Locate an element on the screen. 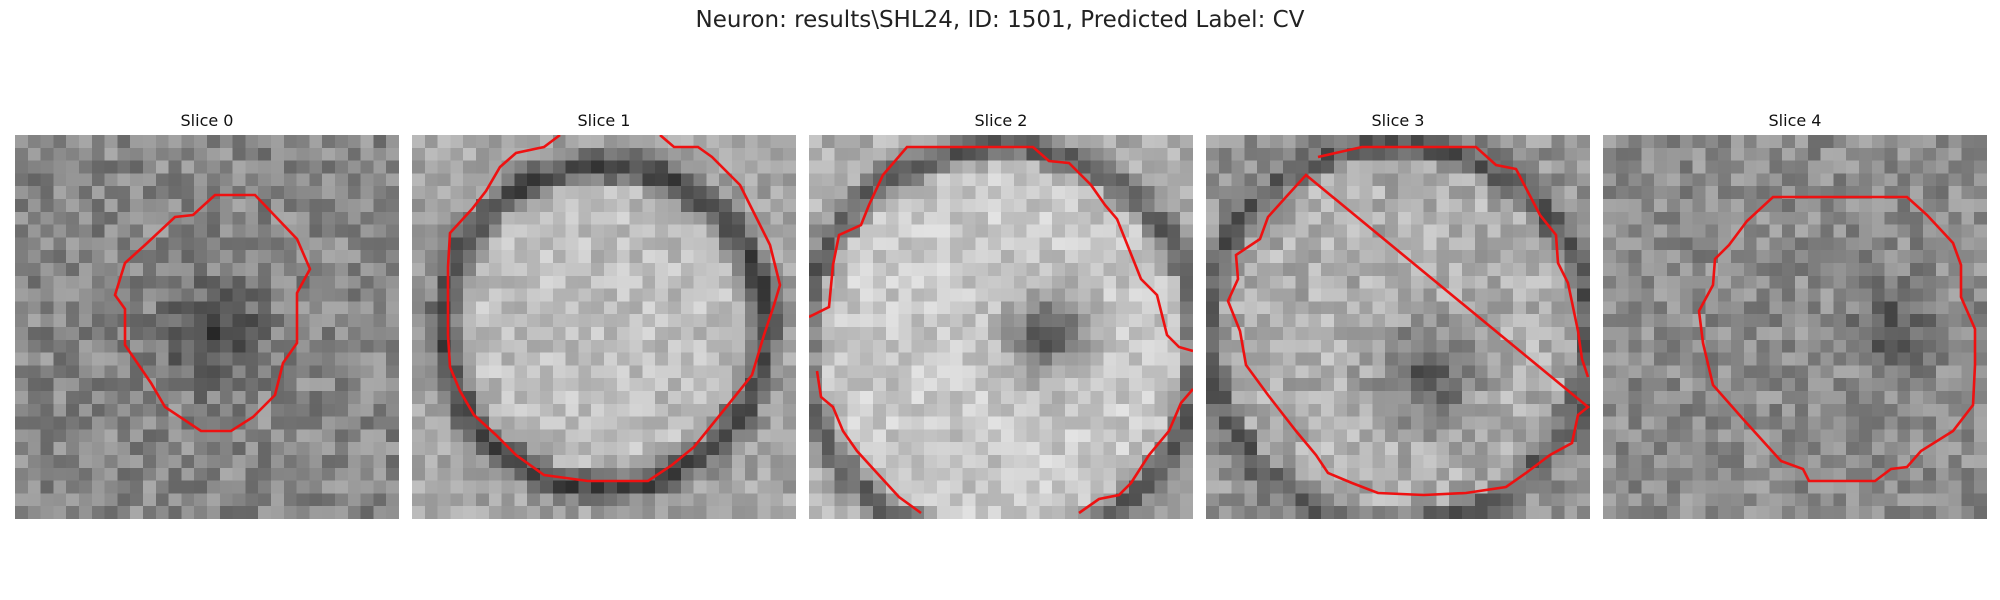 The image size is (2000, 600). slice-title: Slice 3 is located at coordinates (1398, 120).